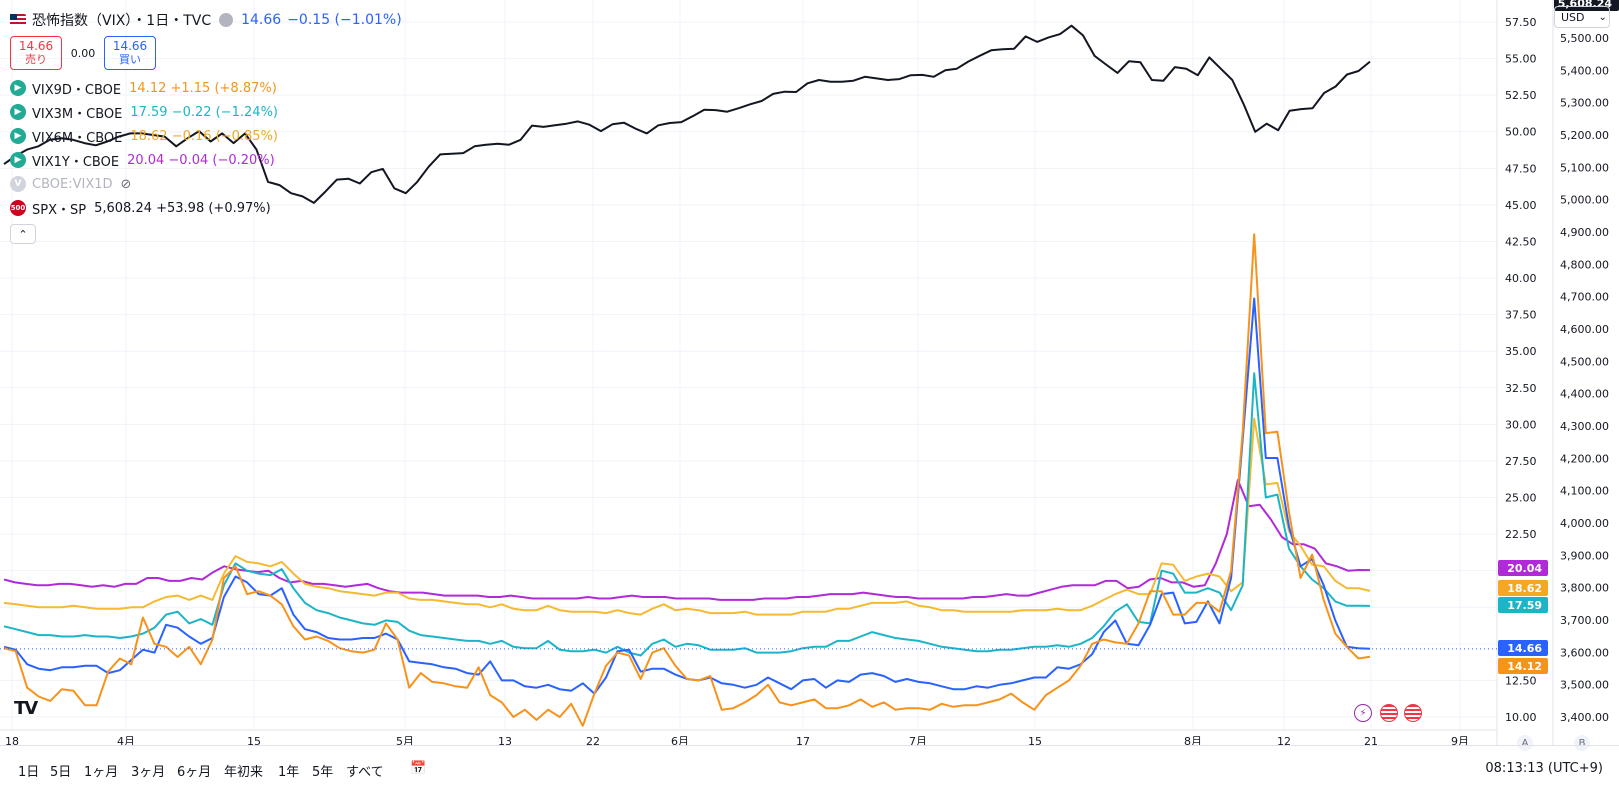  What do you see at coordinates (1584, 620) in the screenshot?
I see `right-axis-tick: 3,700.00` at bounding box center [1584, 620].